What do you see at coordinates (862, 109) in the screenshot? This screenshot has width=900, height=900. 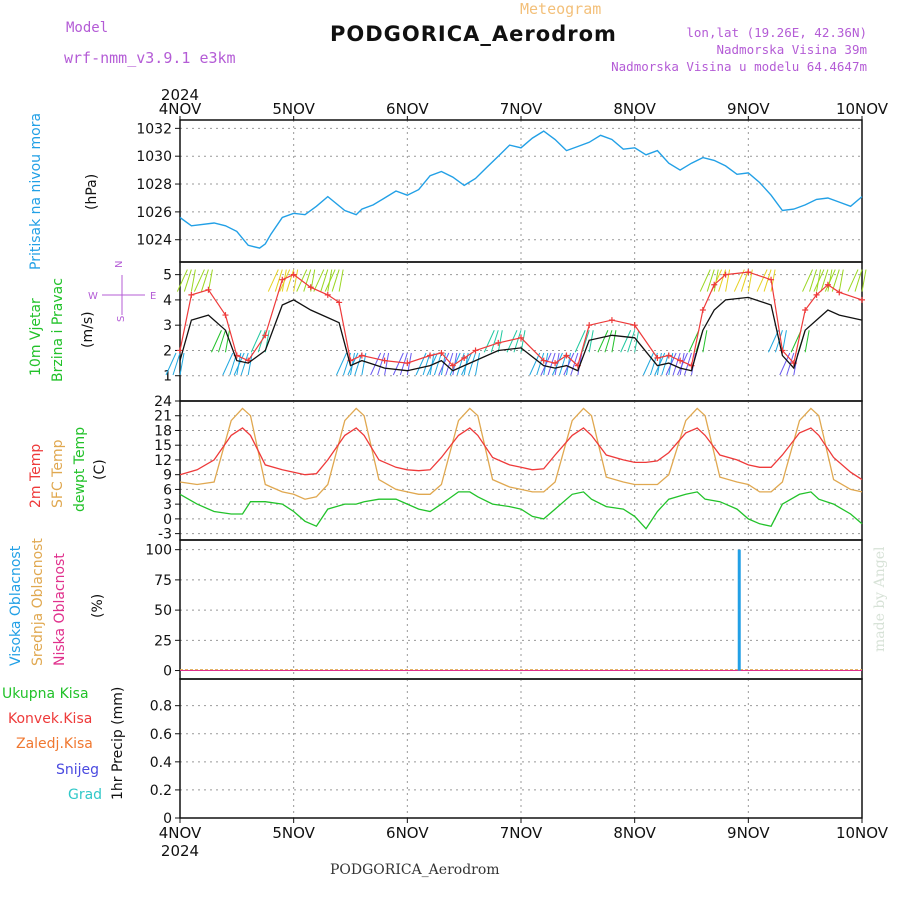 I see `xtick-label-top: 10NOV` at bounding box center [862, 109].